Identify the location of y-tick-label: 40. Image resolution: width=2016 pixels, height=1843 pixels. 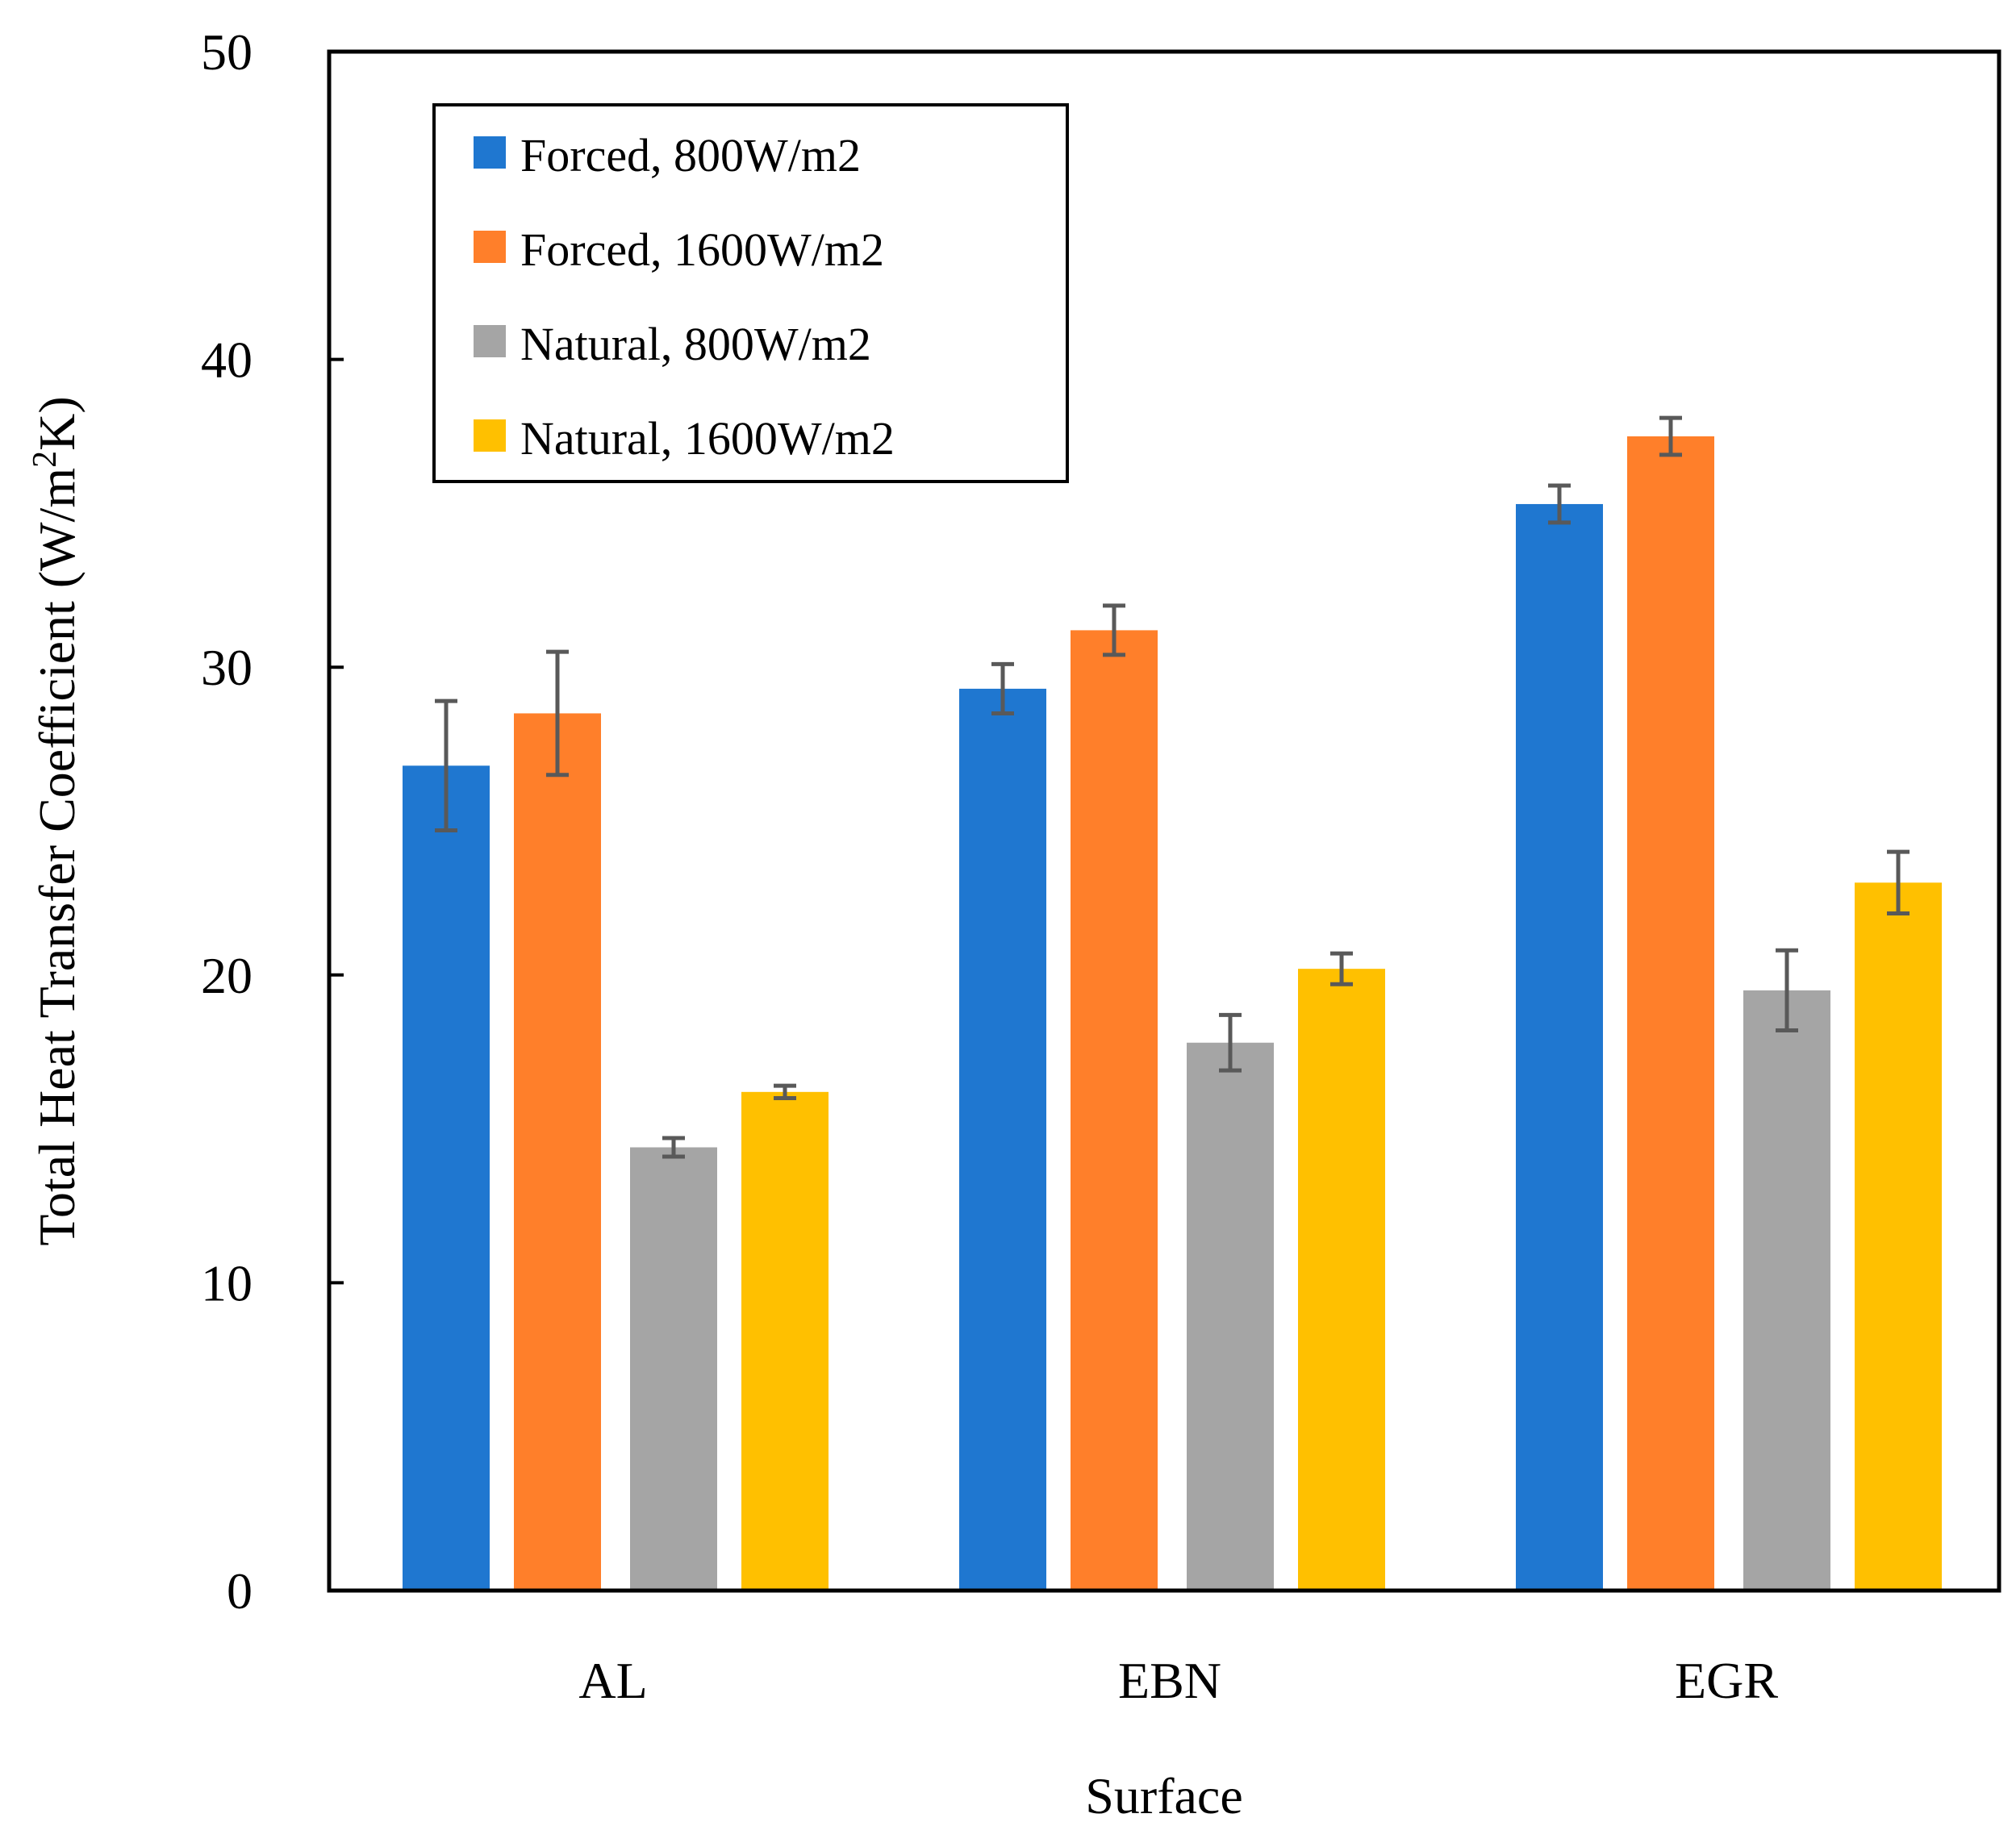
(227, 360).